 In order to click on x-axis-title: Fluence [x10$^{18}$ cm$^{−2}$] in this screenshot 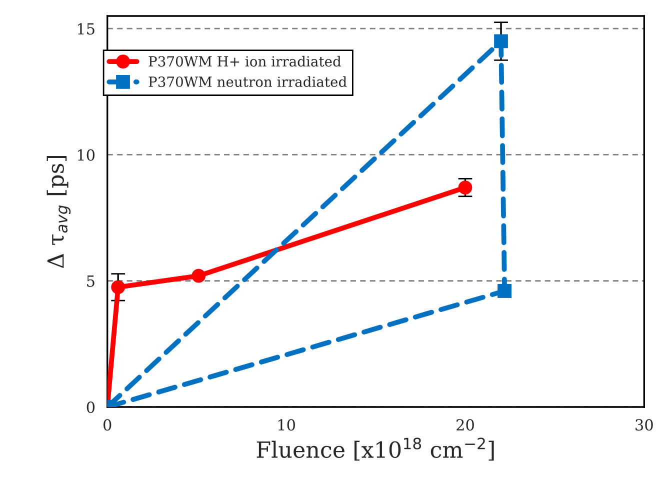, I will do `click(375, 449)`.